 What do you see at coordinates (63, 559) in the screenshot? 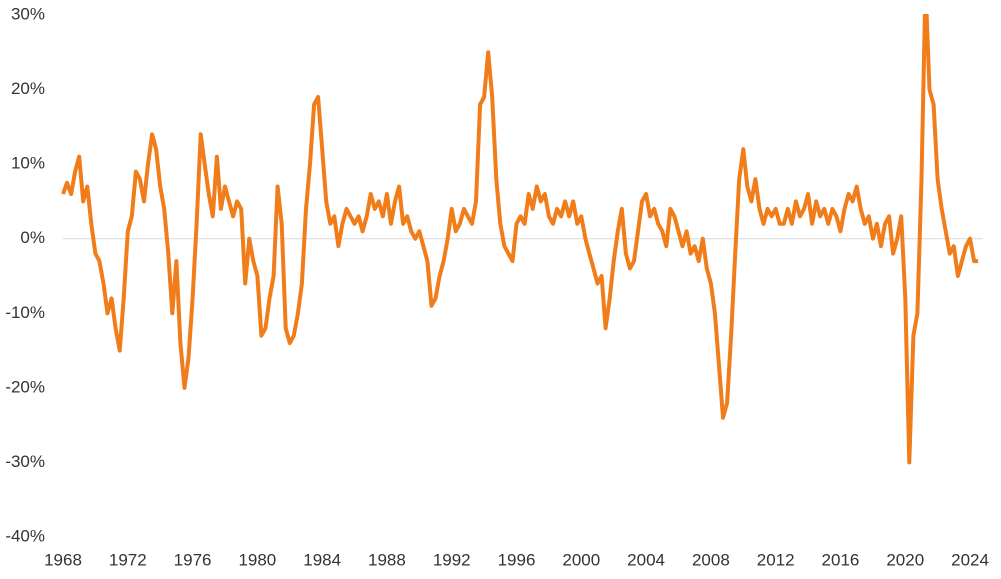
I see `x-tick-label: 1968` at bounding box center [63, 559].